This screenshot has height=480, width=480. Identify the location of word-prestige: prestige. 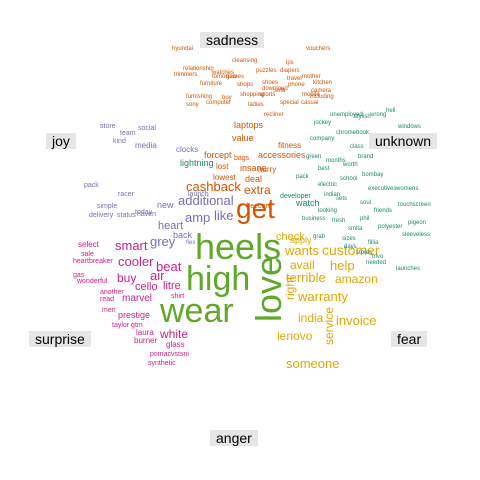
(134, 315).